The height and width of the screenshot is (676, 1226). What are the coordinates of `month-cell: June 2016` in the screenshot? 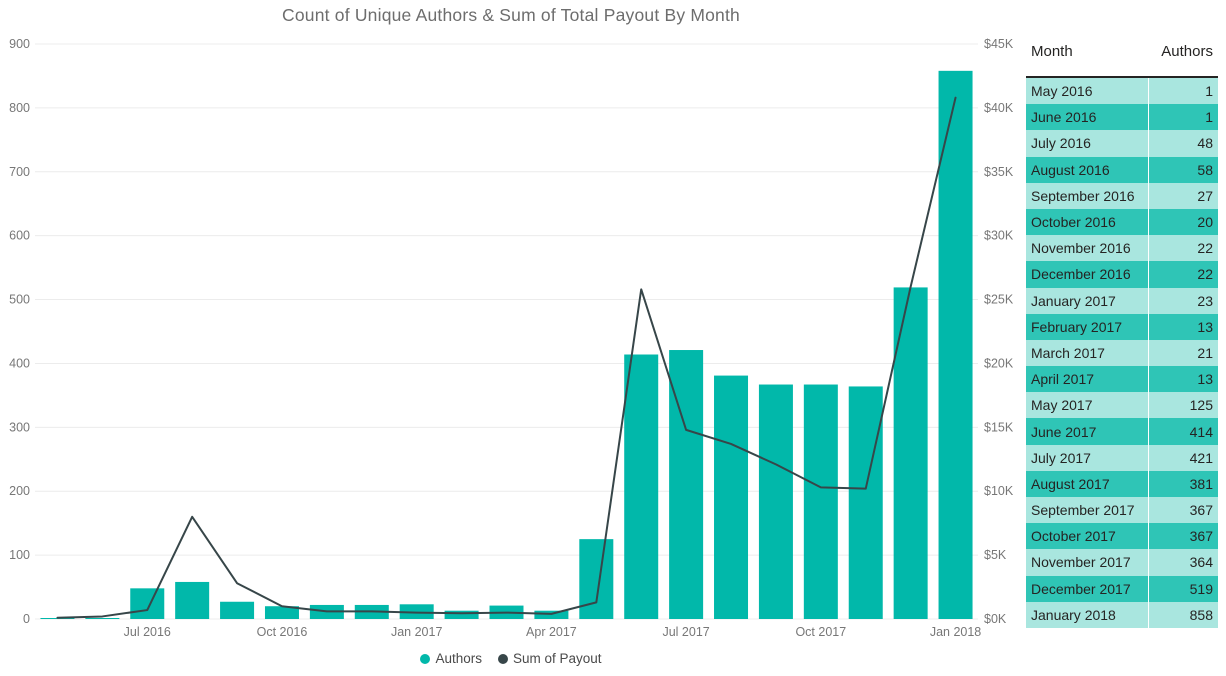 It's located at (1064, 117).